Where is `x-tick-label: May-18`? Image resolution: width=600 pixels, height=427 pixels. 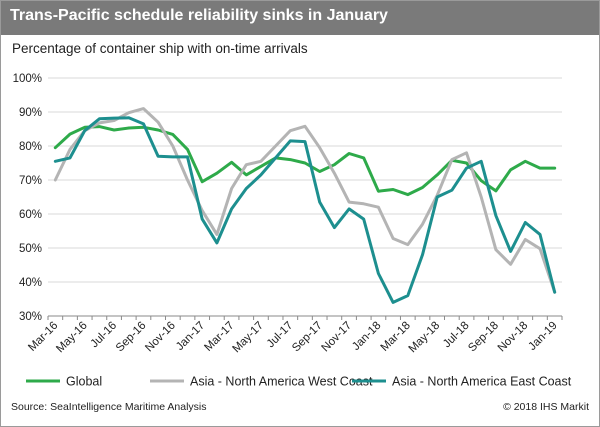 x-tick-label: May-18 is located at coordinates (425, 338).